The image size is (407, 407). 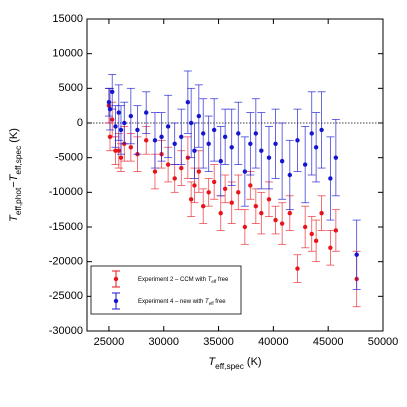 I want to click on y-tick-label: -5000, so click(x=69, y=158).